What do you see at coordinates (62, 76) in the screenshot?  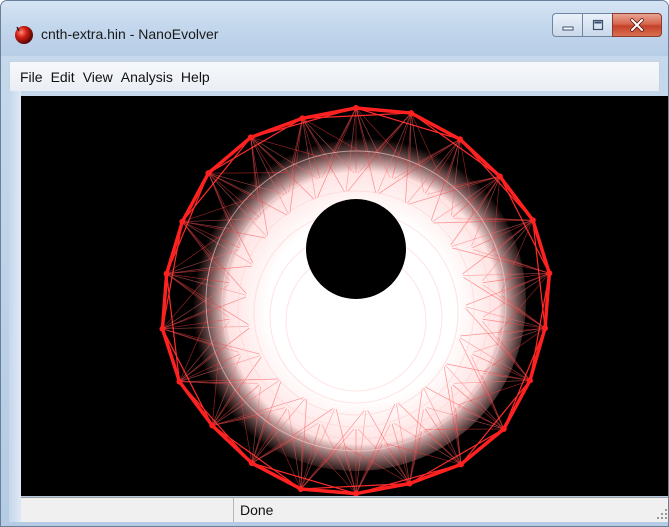 I see `menu-edit: Edit` at bounding box center [62, 76].